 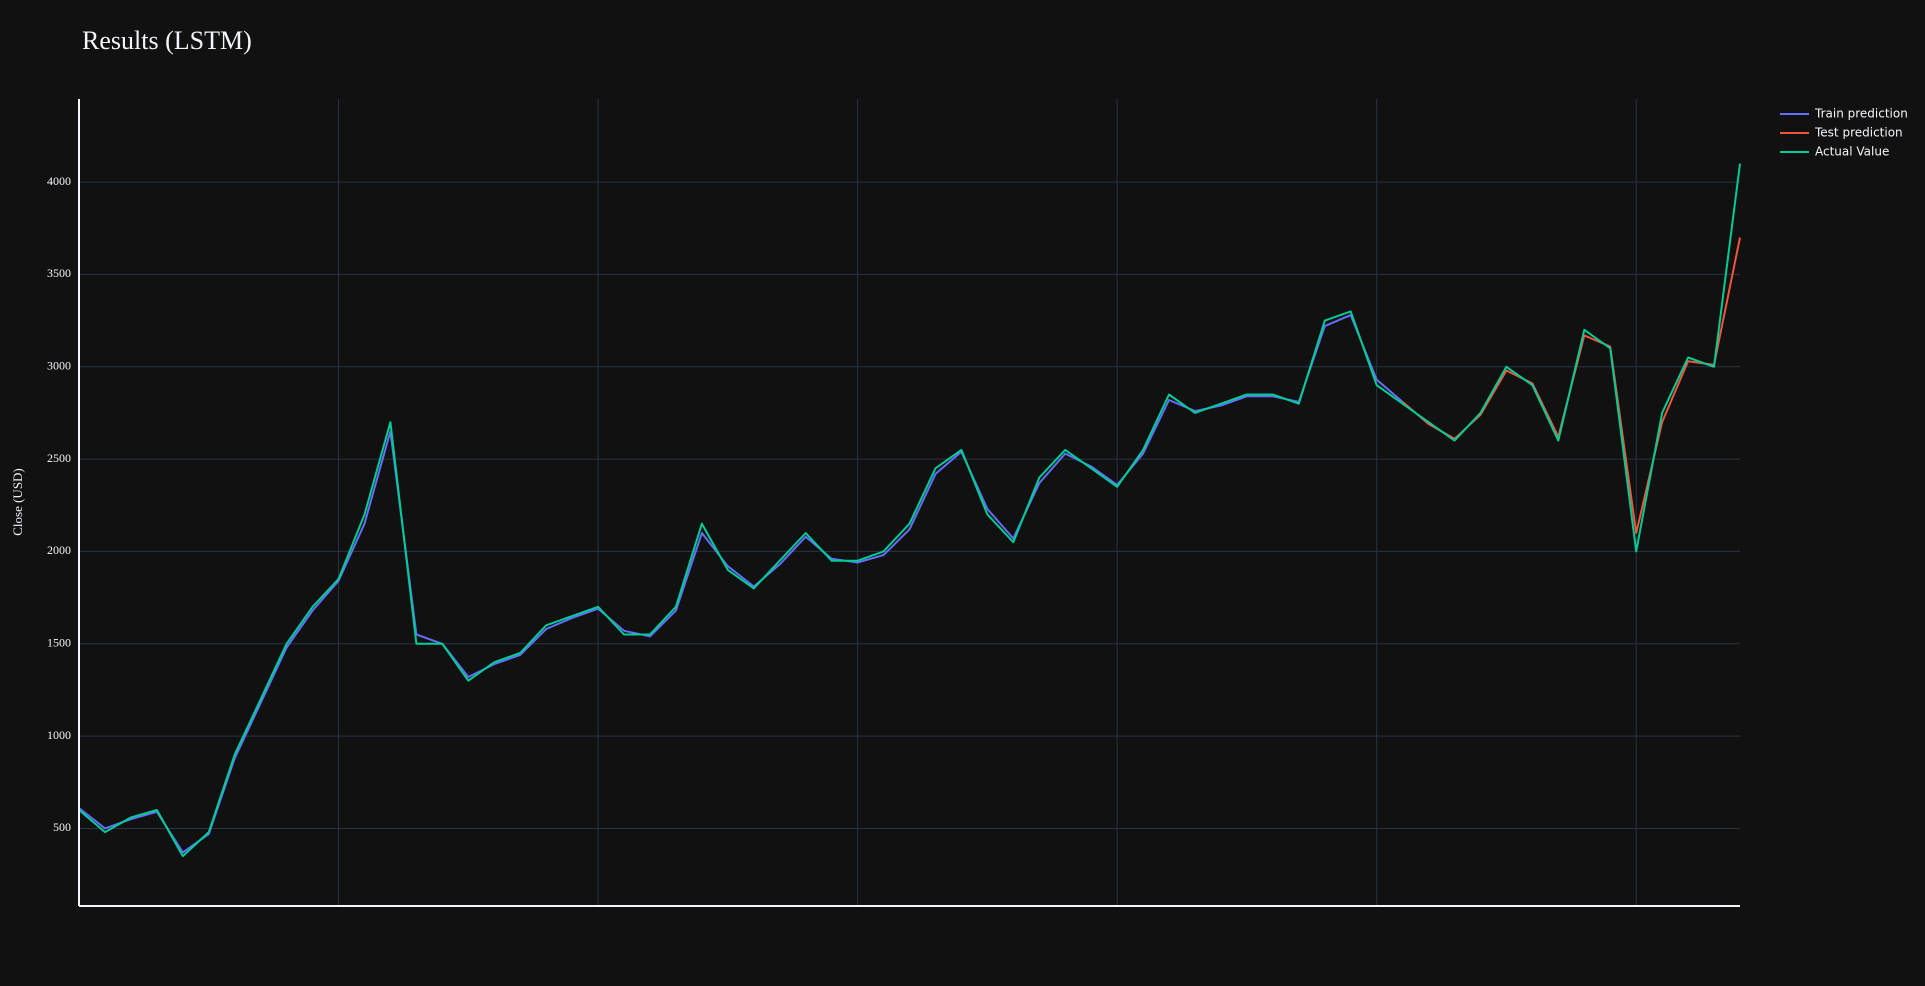 I want to click on legend-label: Actual Value, so click(x=1852, y=152).